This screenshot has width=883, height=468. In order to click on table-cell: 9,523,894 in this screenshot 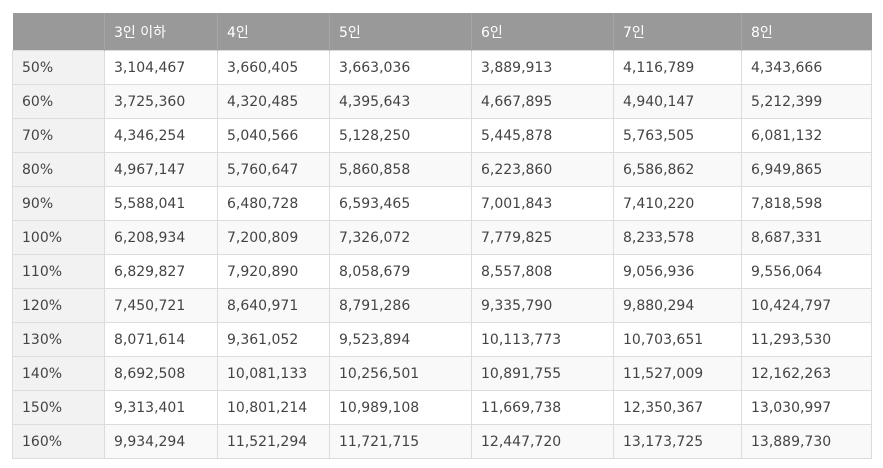, I will do `click(400, 339)`.